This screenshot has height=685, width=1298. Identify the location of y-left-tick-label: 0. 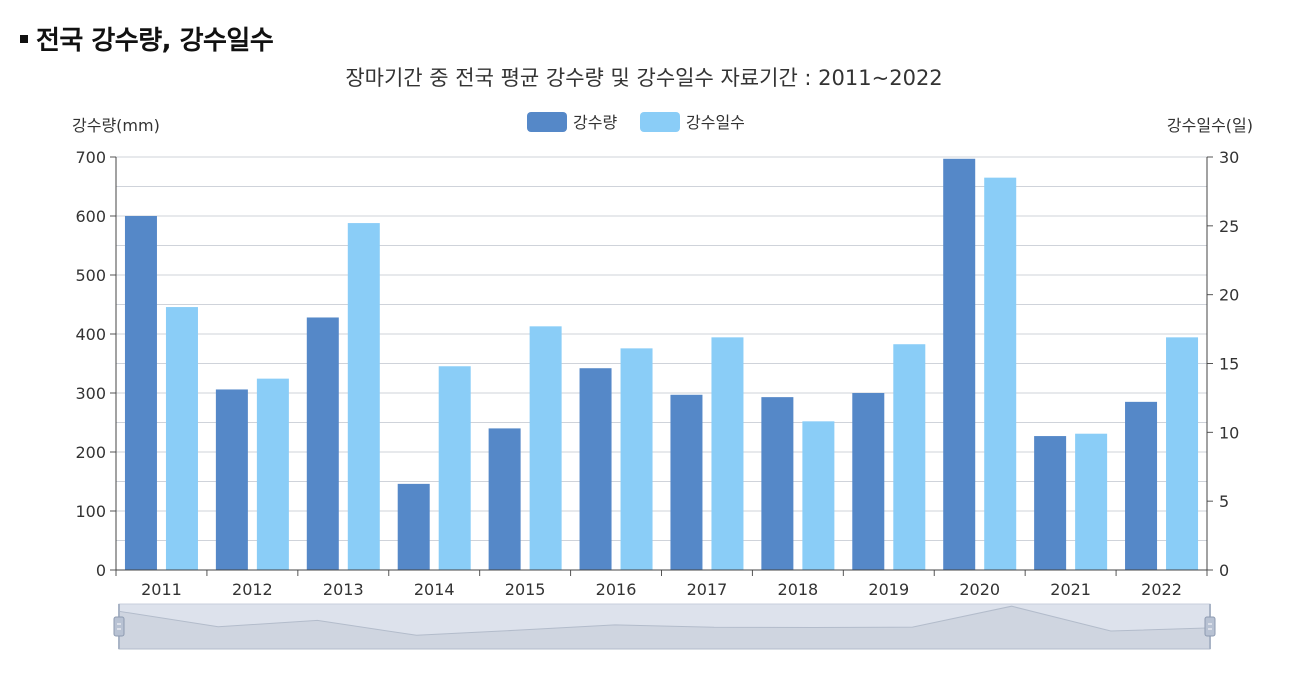
(101, 570).